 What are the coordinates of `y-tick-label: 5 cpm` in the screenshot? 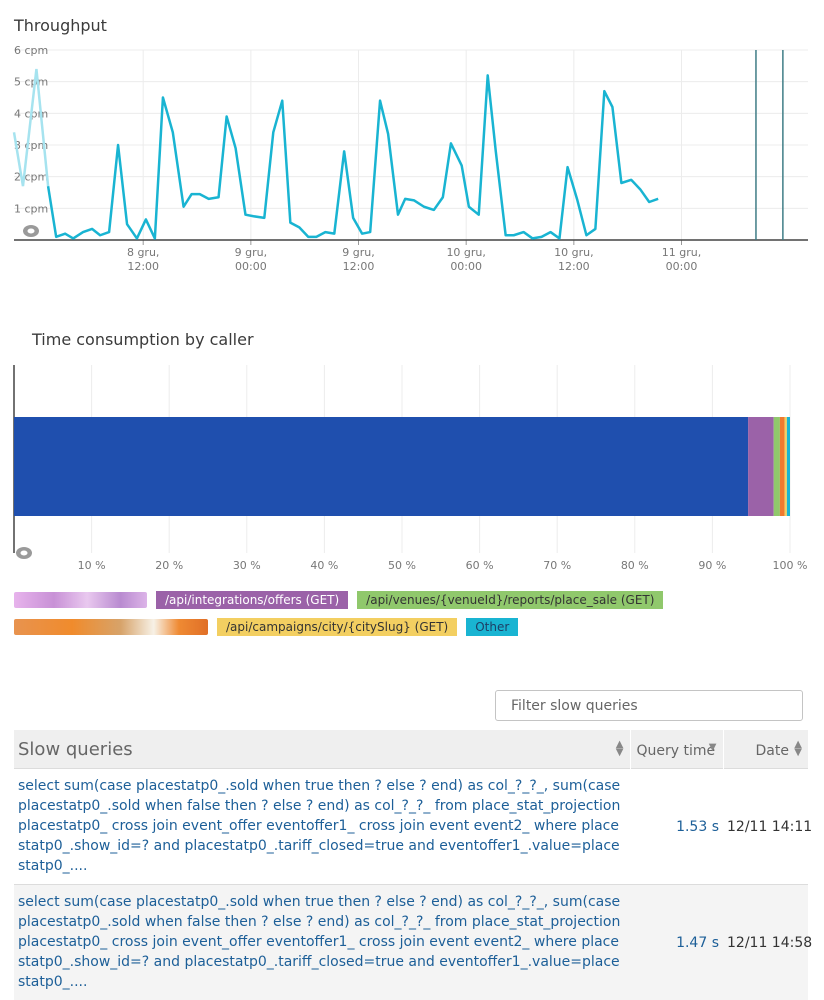 It's located at (31, 82).